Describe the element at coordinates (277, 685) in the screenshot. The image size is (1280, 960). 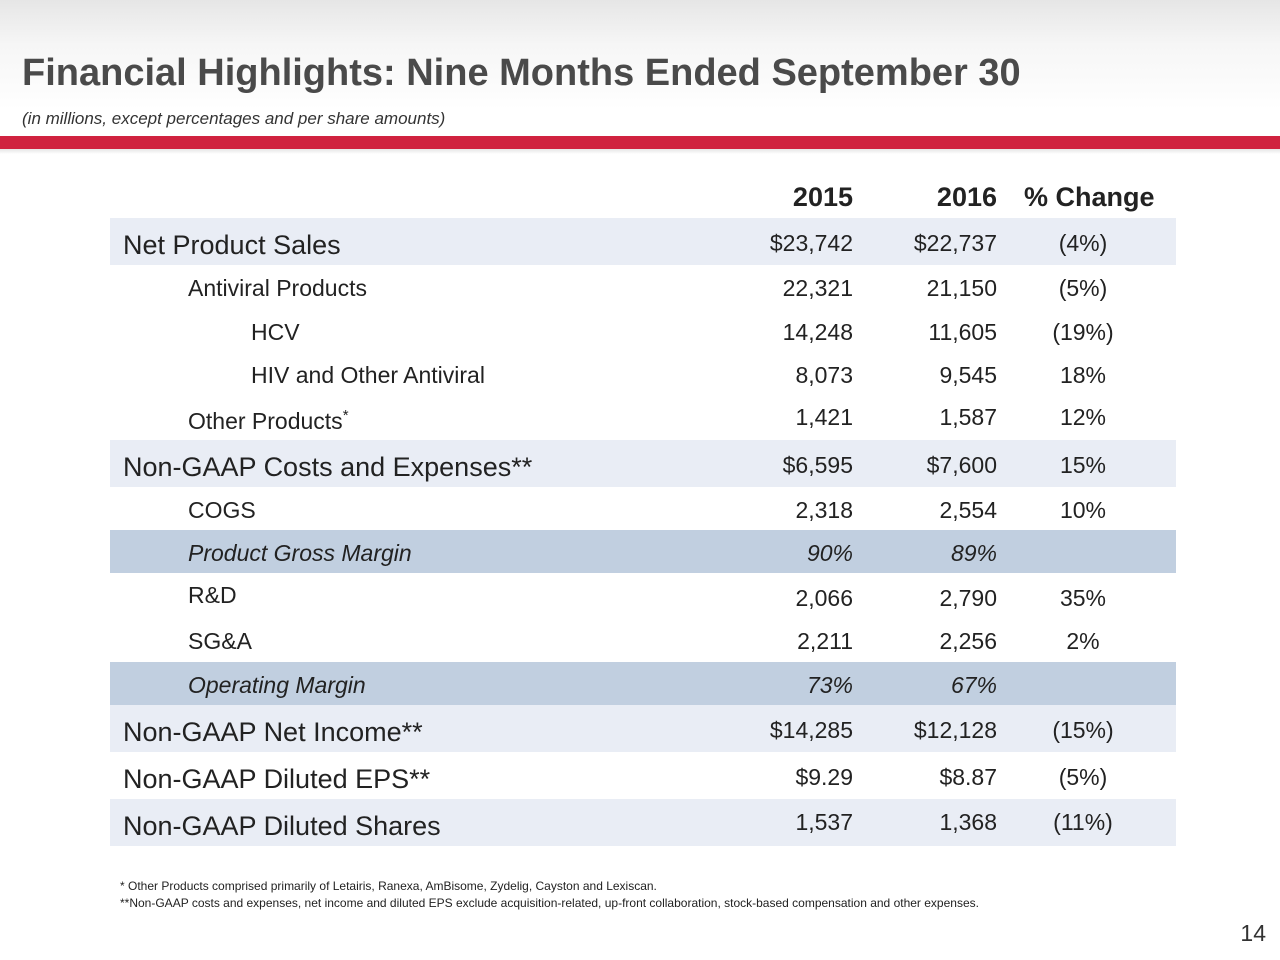
I see `row-label: Operating Margin` at that location.